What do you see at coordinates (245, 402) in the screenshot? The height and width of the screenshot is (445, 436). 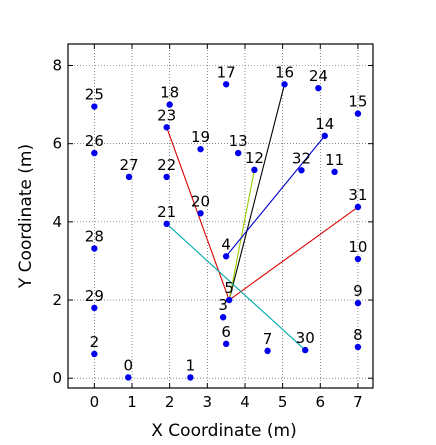 I see `x-tick-label: 4` at bounding box center [245, 402].